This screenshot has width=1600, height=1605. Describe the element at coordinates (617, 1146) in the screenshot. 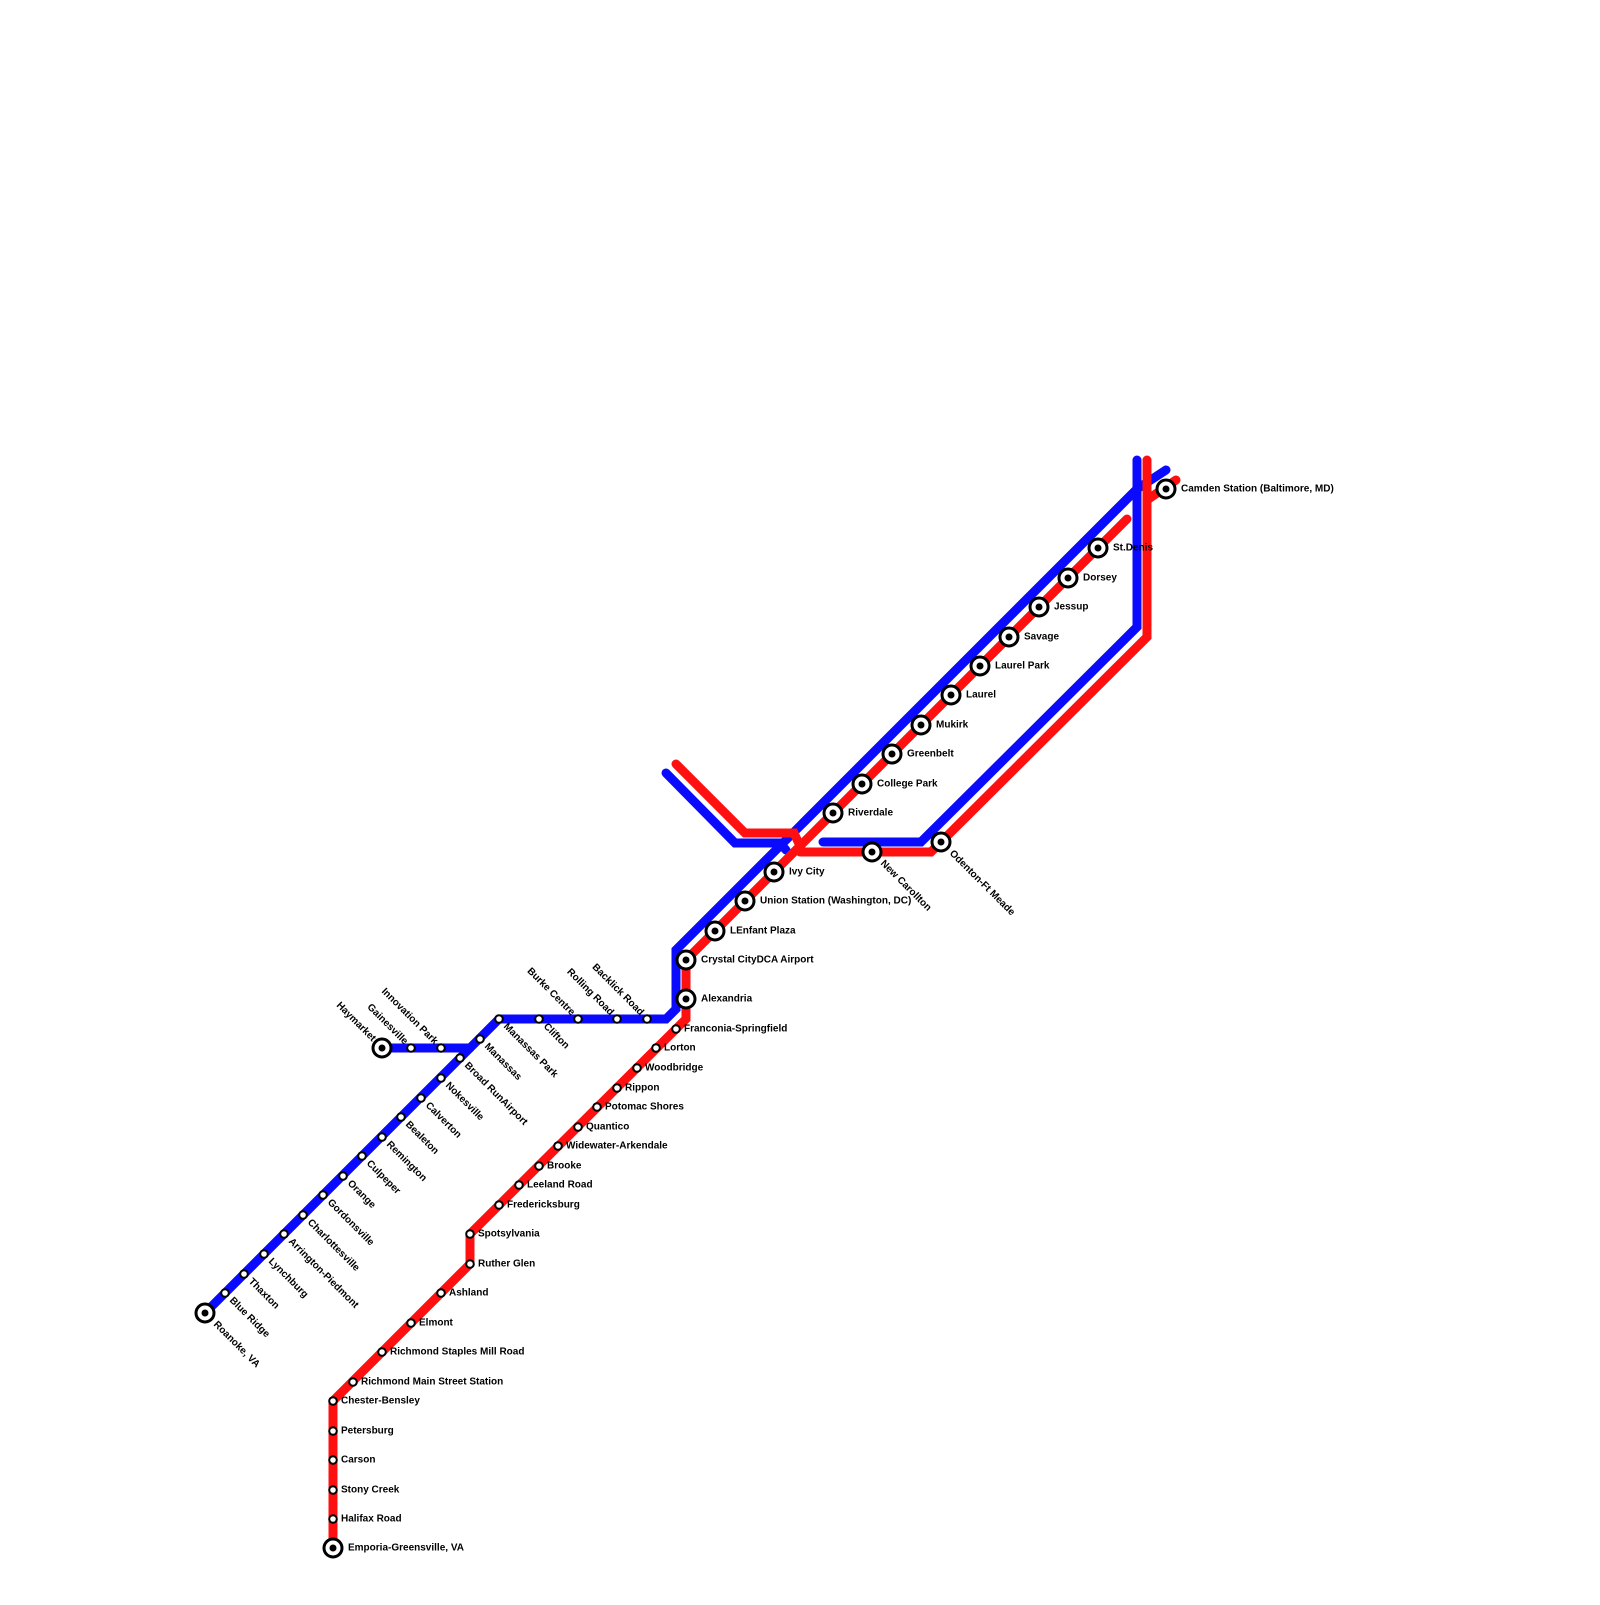

I see `station-label: Widewater-Arkendale` at that location.